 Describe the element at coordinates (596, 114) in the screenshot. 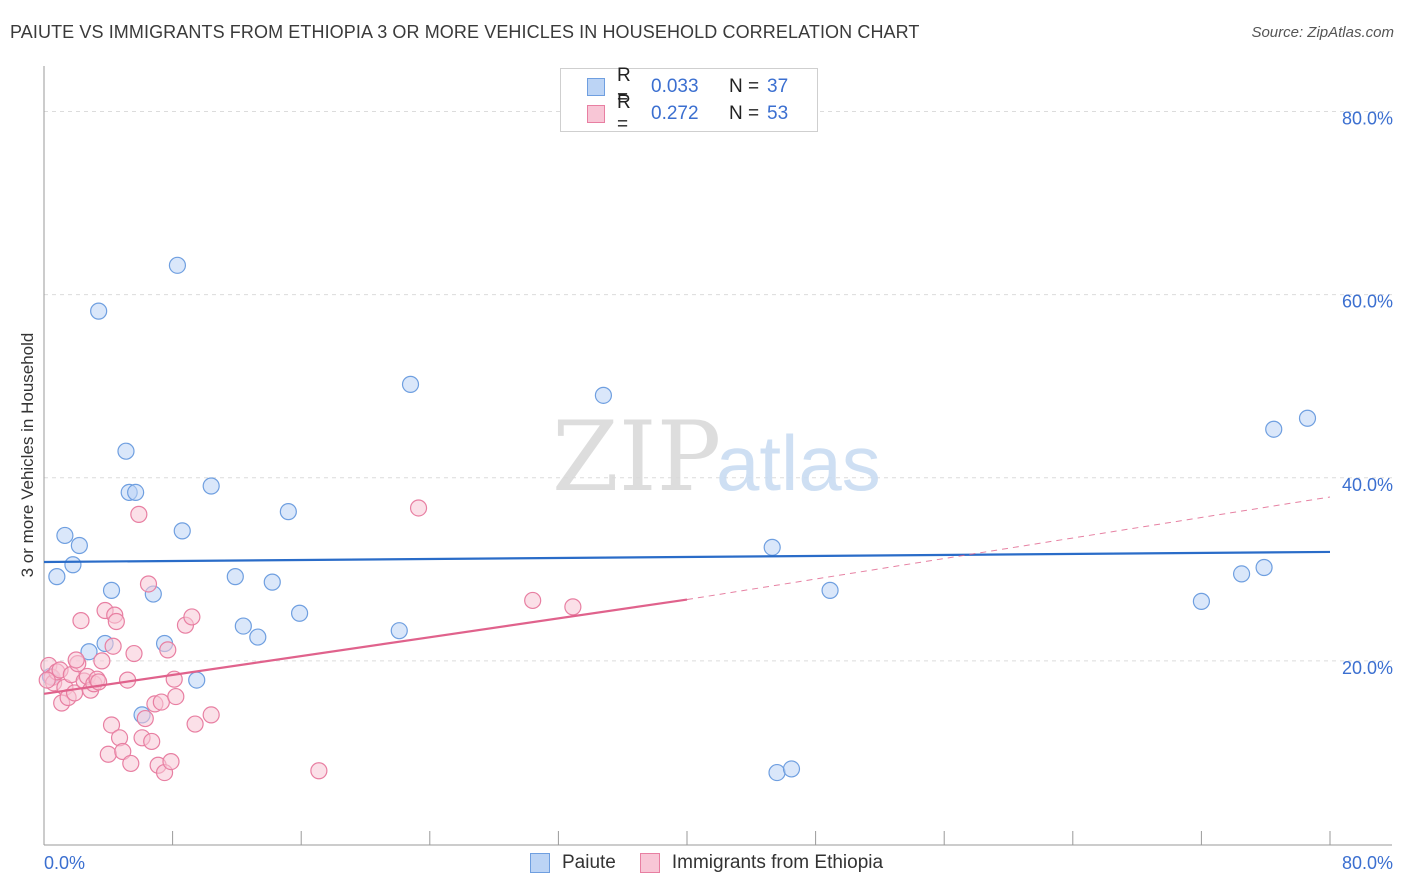

I see `legend-swatch-ethiopia` at that location.